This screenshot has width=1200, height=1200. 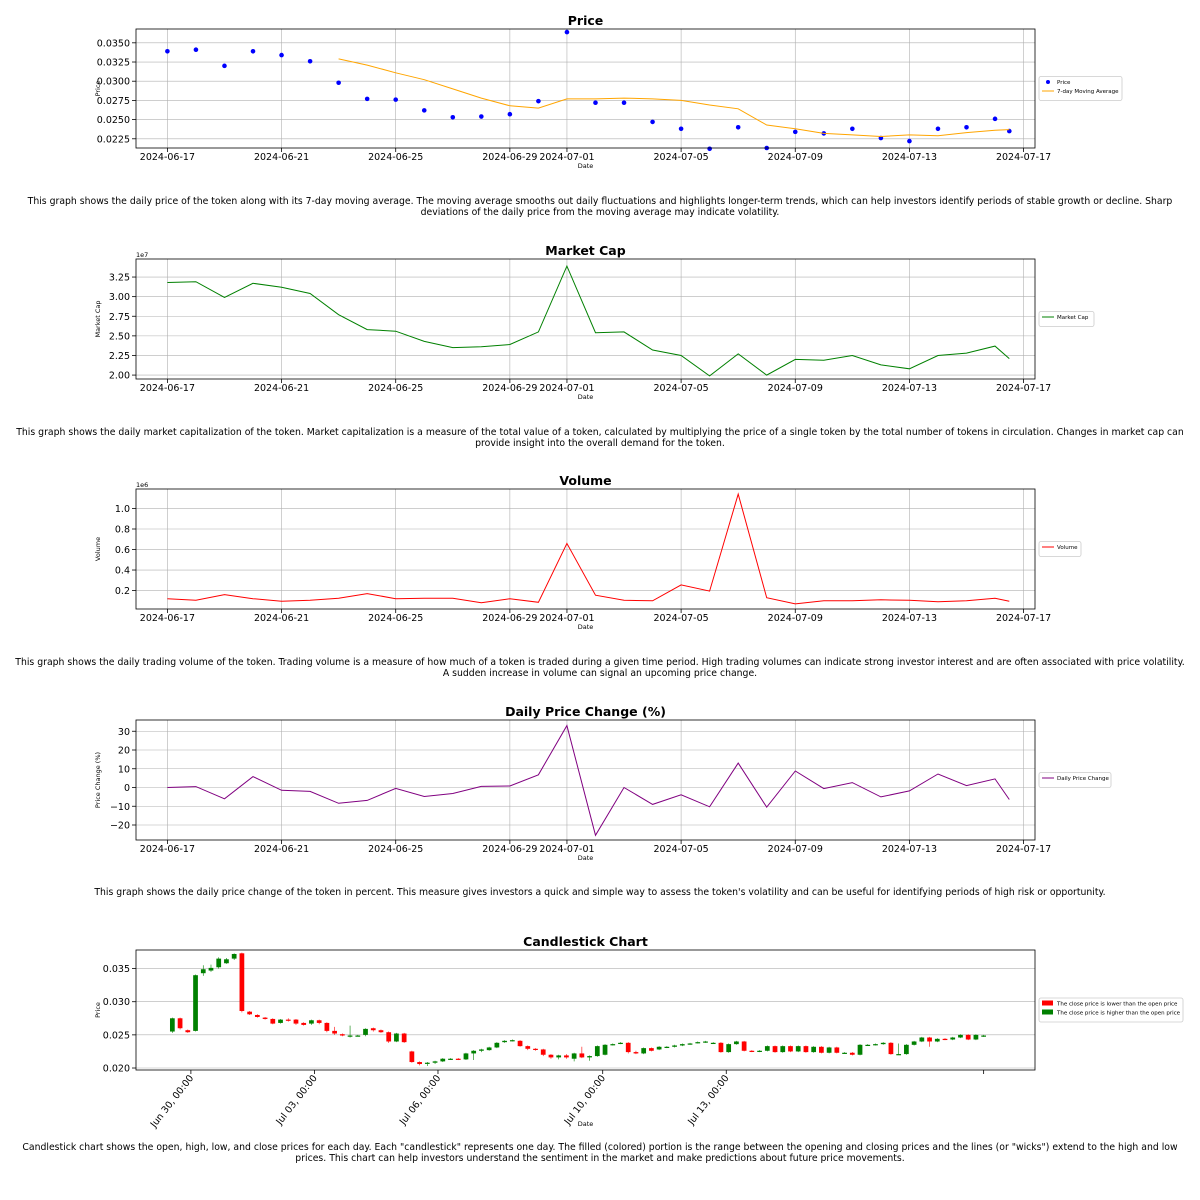 I want to click on x-tick-label-1: 2024-07-17, so click(x=1023, y=388).